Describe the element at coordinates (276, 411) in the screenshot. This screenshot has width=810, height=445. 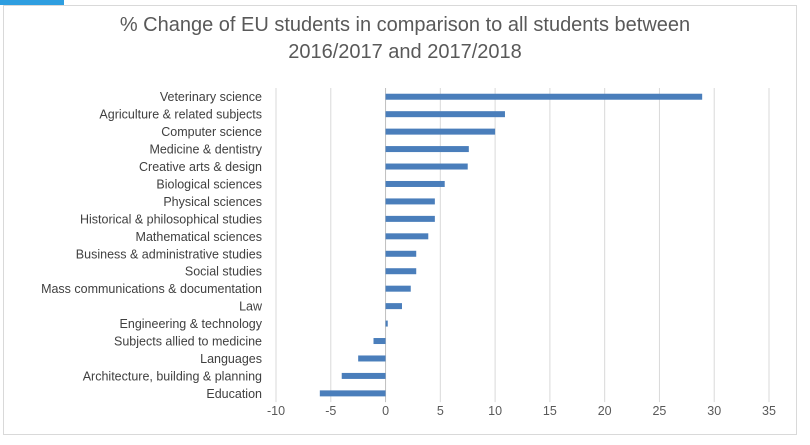
I see `x-tick-label: -10` at that location.